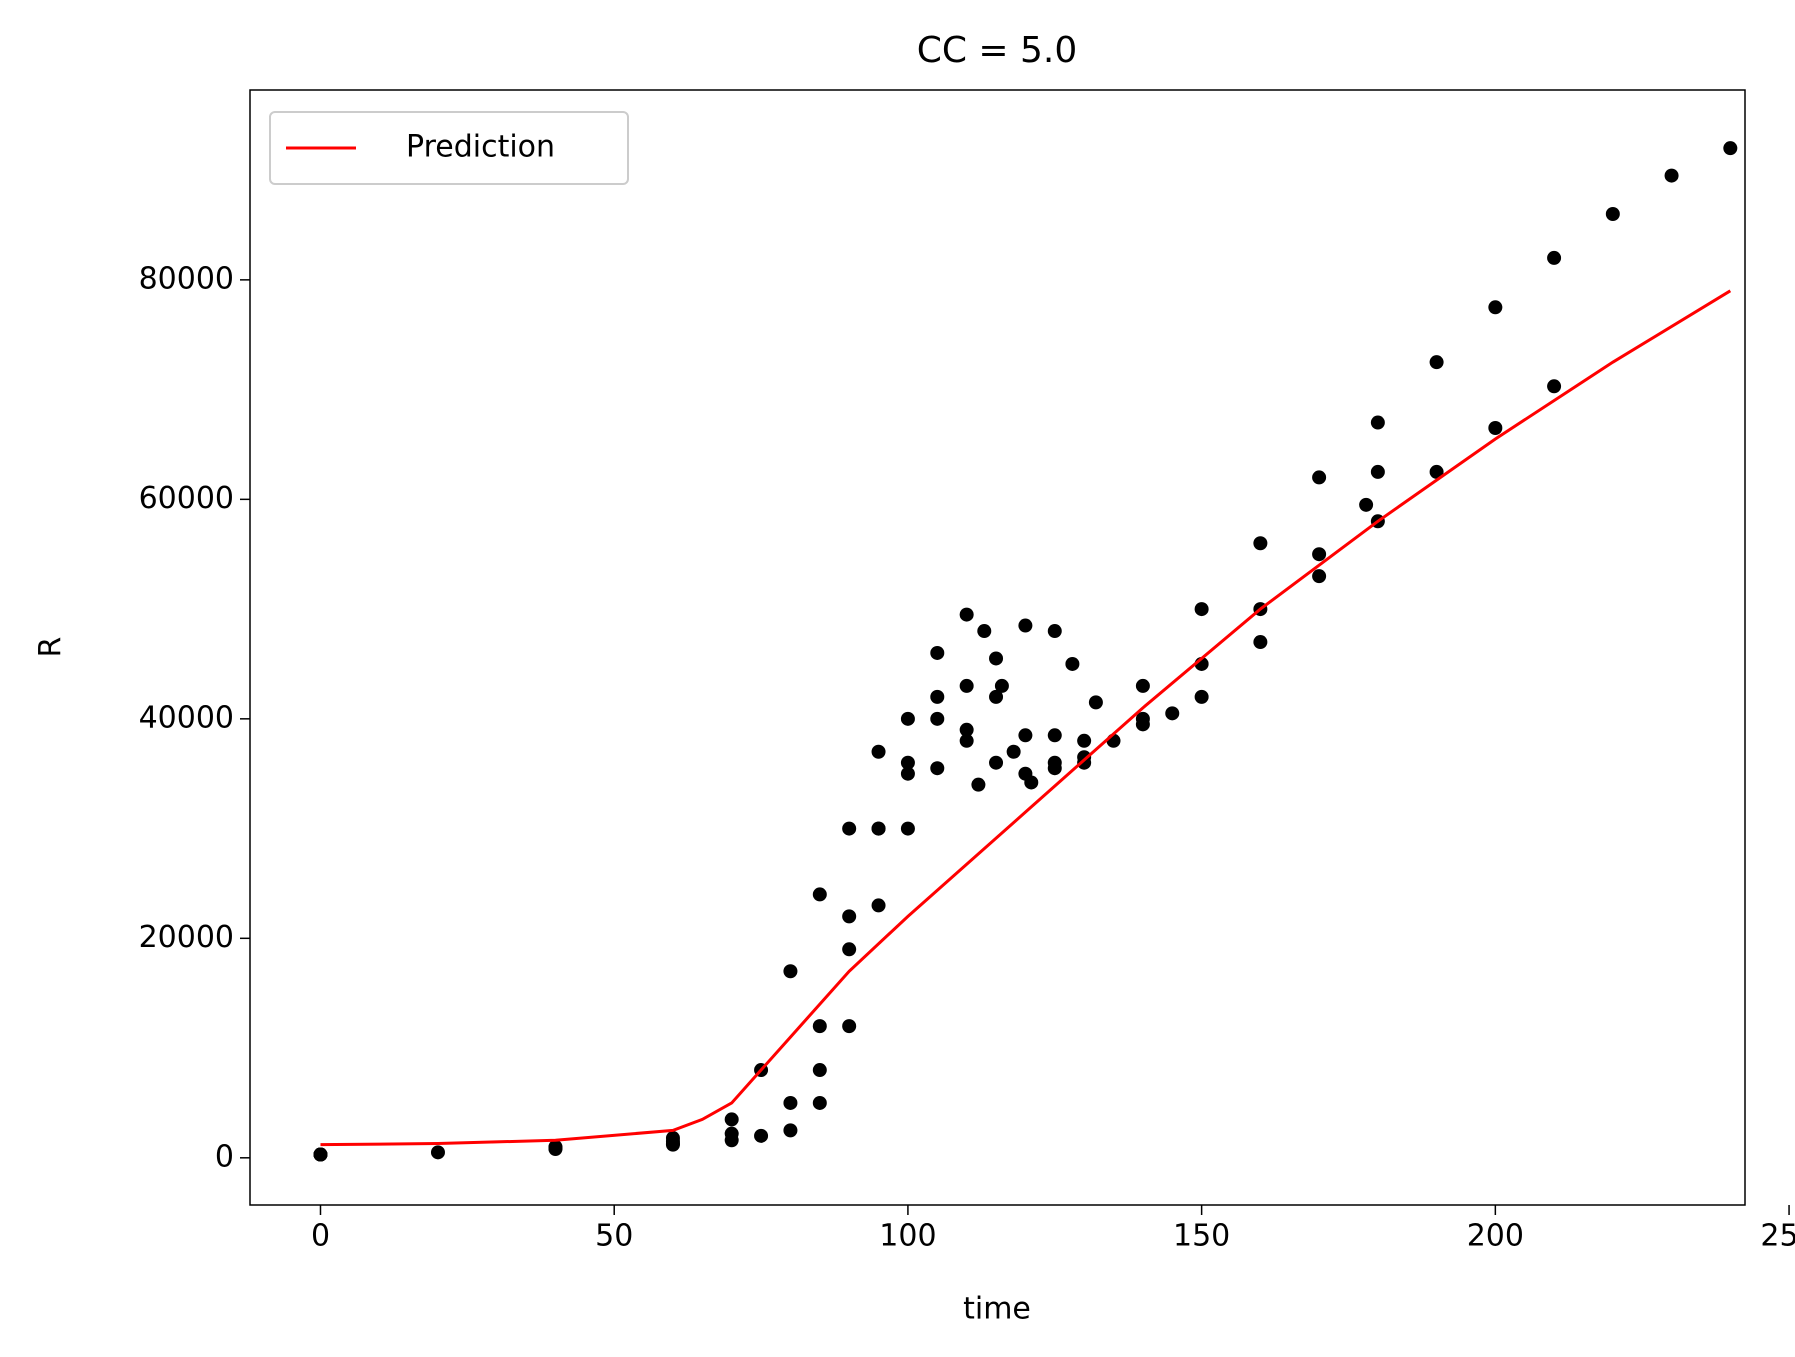 Image resolution: width=1795 pixels, height=1357 pixels. What do you see at coordinates (186, 717) in the screenshot?
I see `y-tick-label: 40000` at bounding box center [186, 717].